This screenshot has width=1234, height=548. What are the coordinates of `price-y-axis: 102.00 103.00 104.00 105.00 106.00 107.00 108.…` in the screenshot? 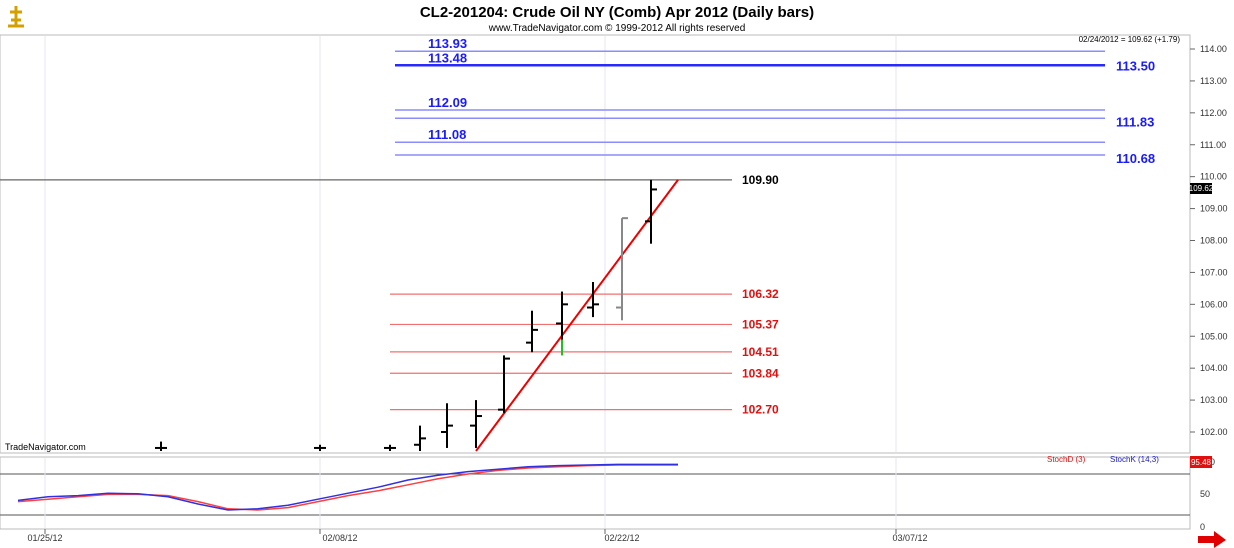 It's located at (1209, 240).